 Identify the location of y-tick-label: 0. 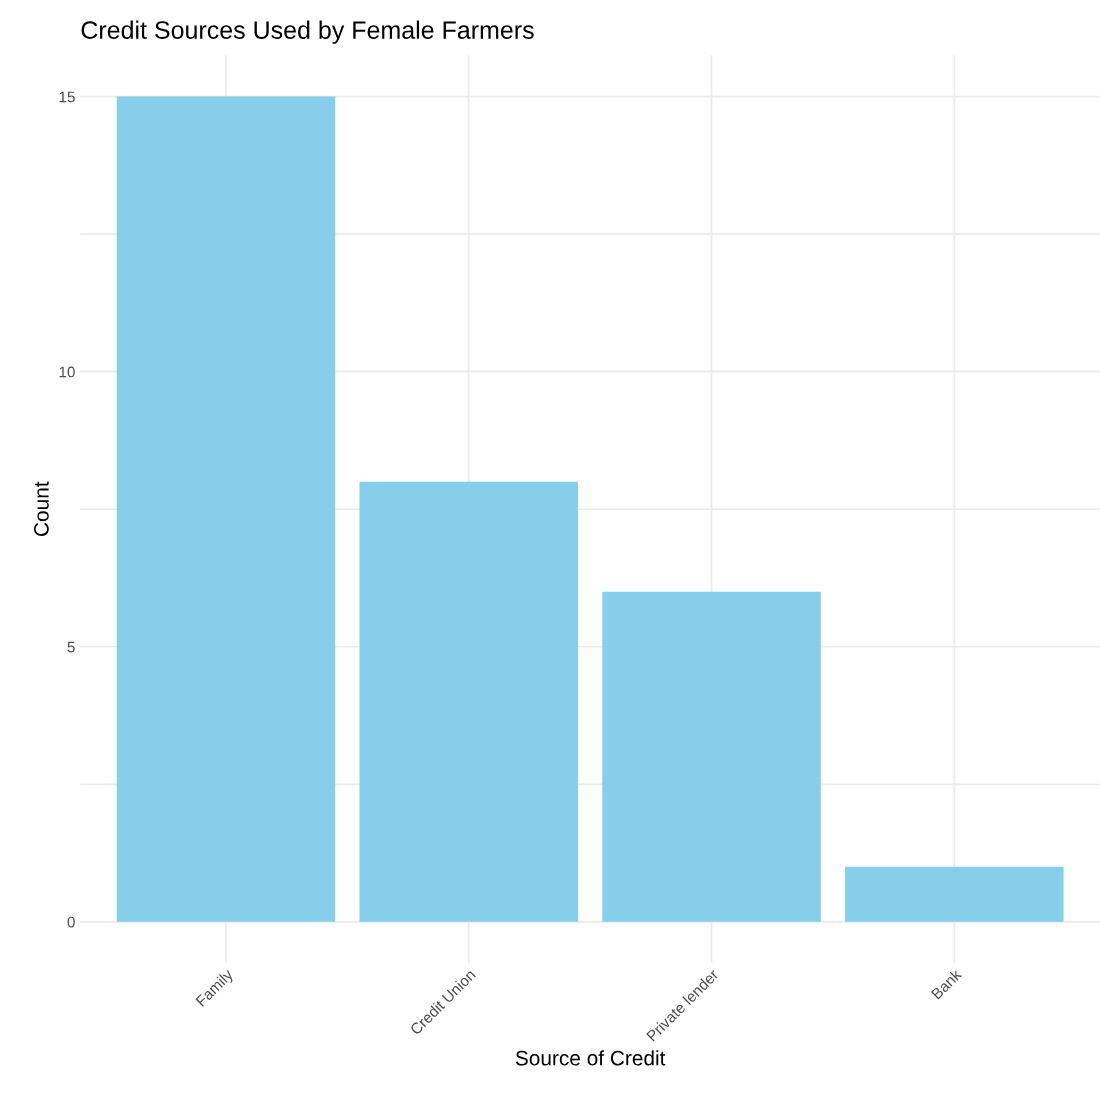
(71, 922).